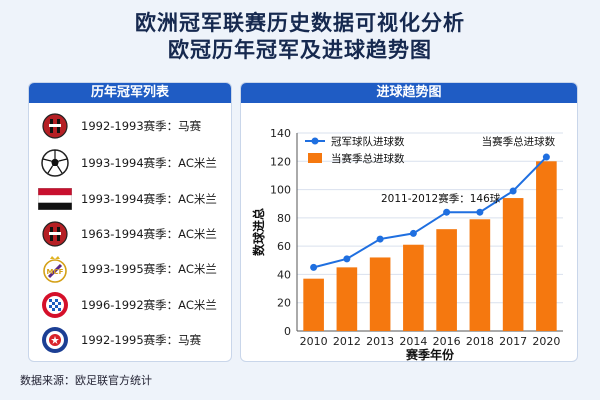 The height and width of the screenshot is (400, 600). Describe the element at coordinates (287, 331) in the screenshot. I see `y-tick-label: 0` at that location.